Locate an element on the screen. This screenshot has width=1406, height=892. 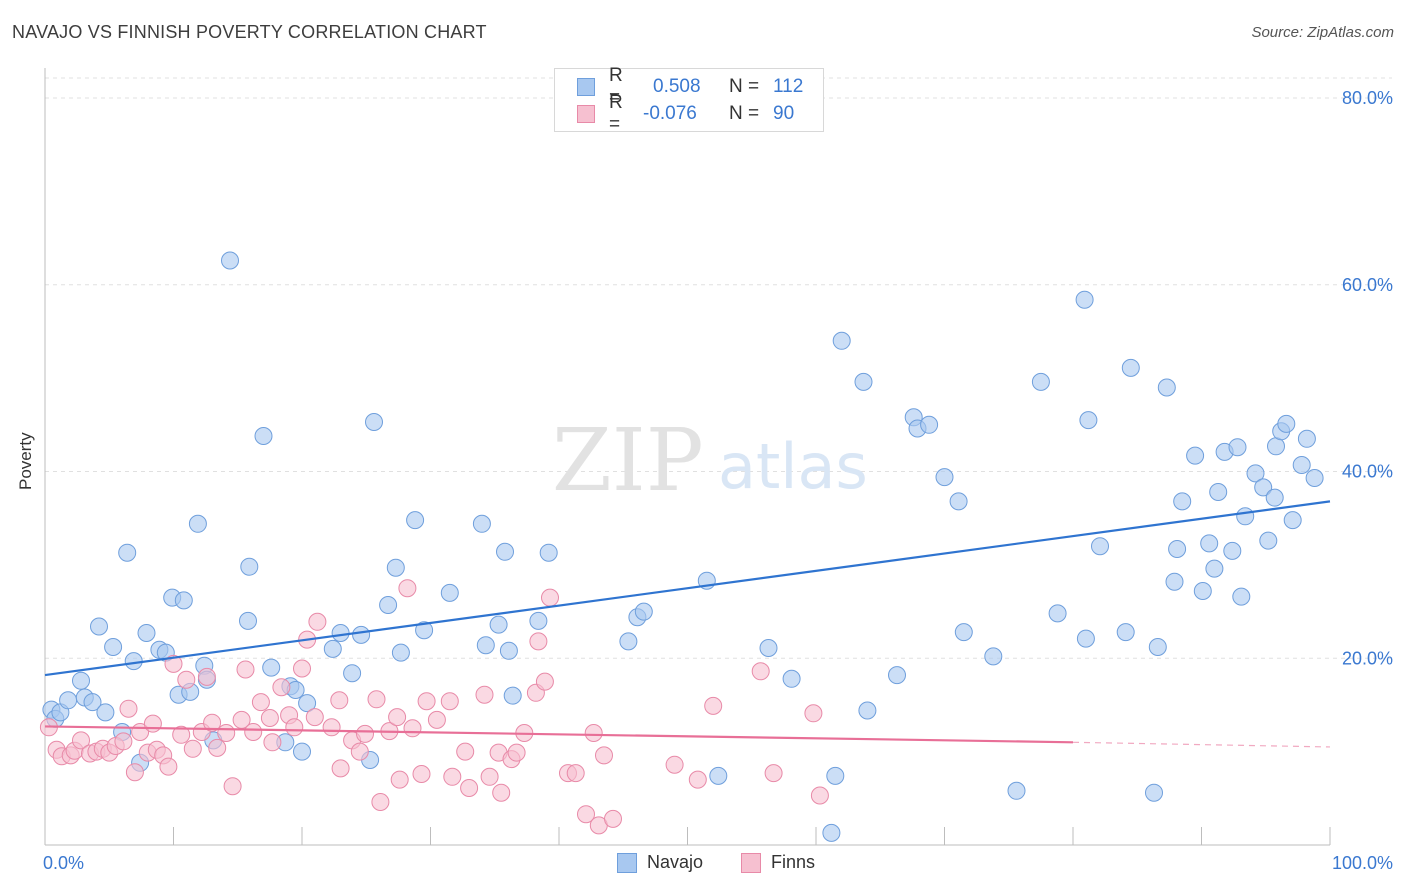
trend-line-finns is located at coordinates (559, 734).